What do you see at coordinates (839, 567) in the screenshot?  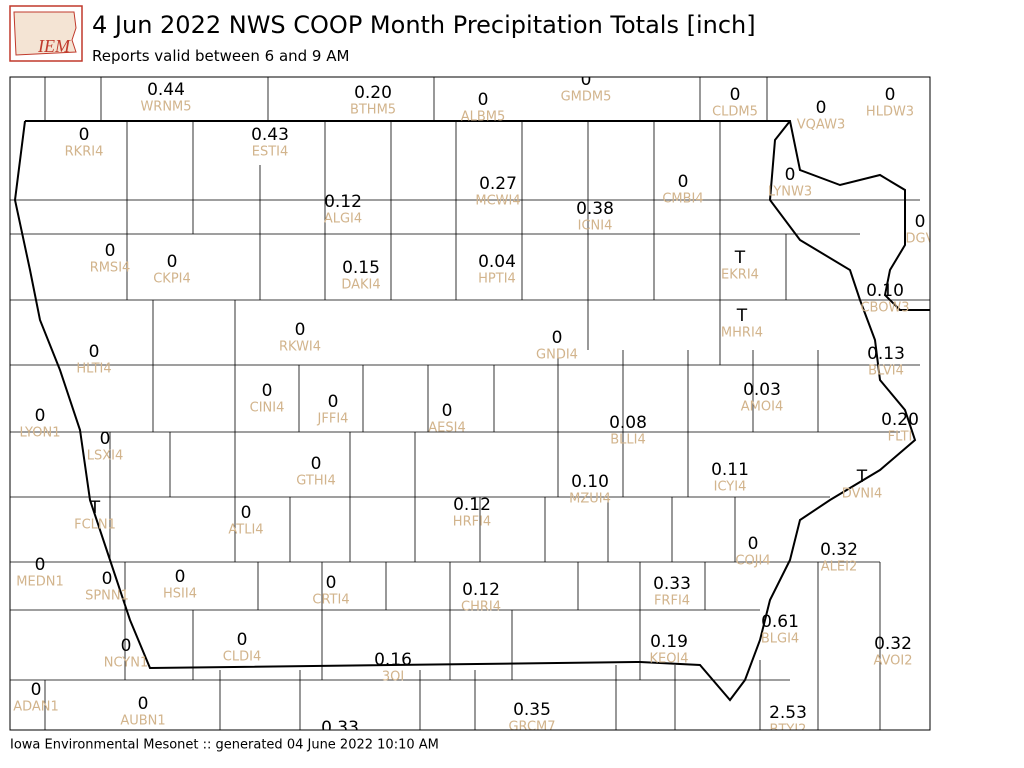 I see `station-id: ALEI2` at bounding box center [839, 567].